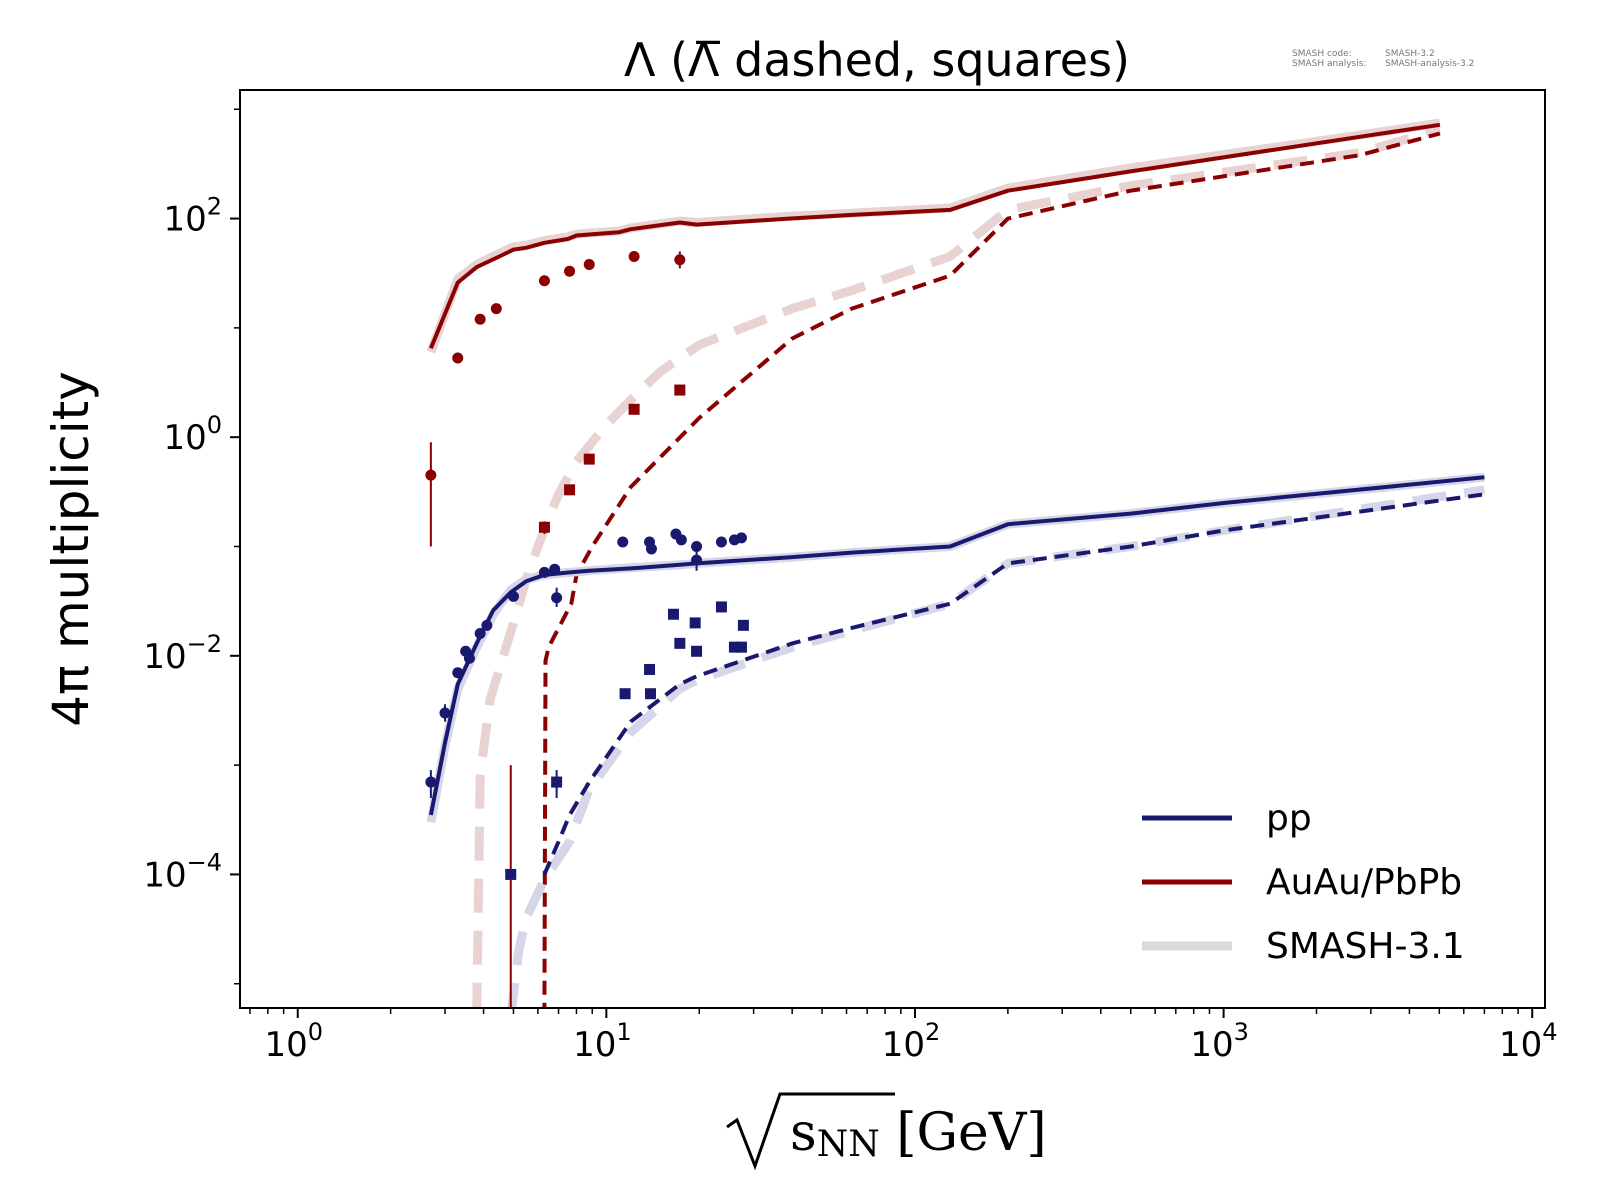 The height and width of the screenshot is (1200, 1600). I want to click on legend: pp AuAu/PbPb SMASH-3.1, so click(1303, 882).